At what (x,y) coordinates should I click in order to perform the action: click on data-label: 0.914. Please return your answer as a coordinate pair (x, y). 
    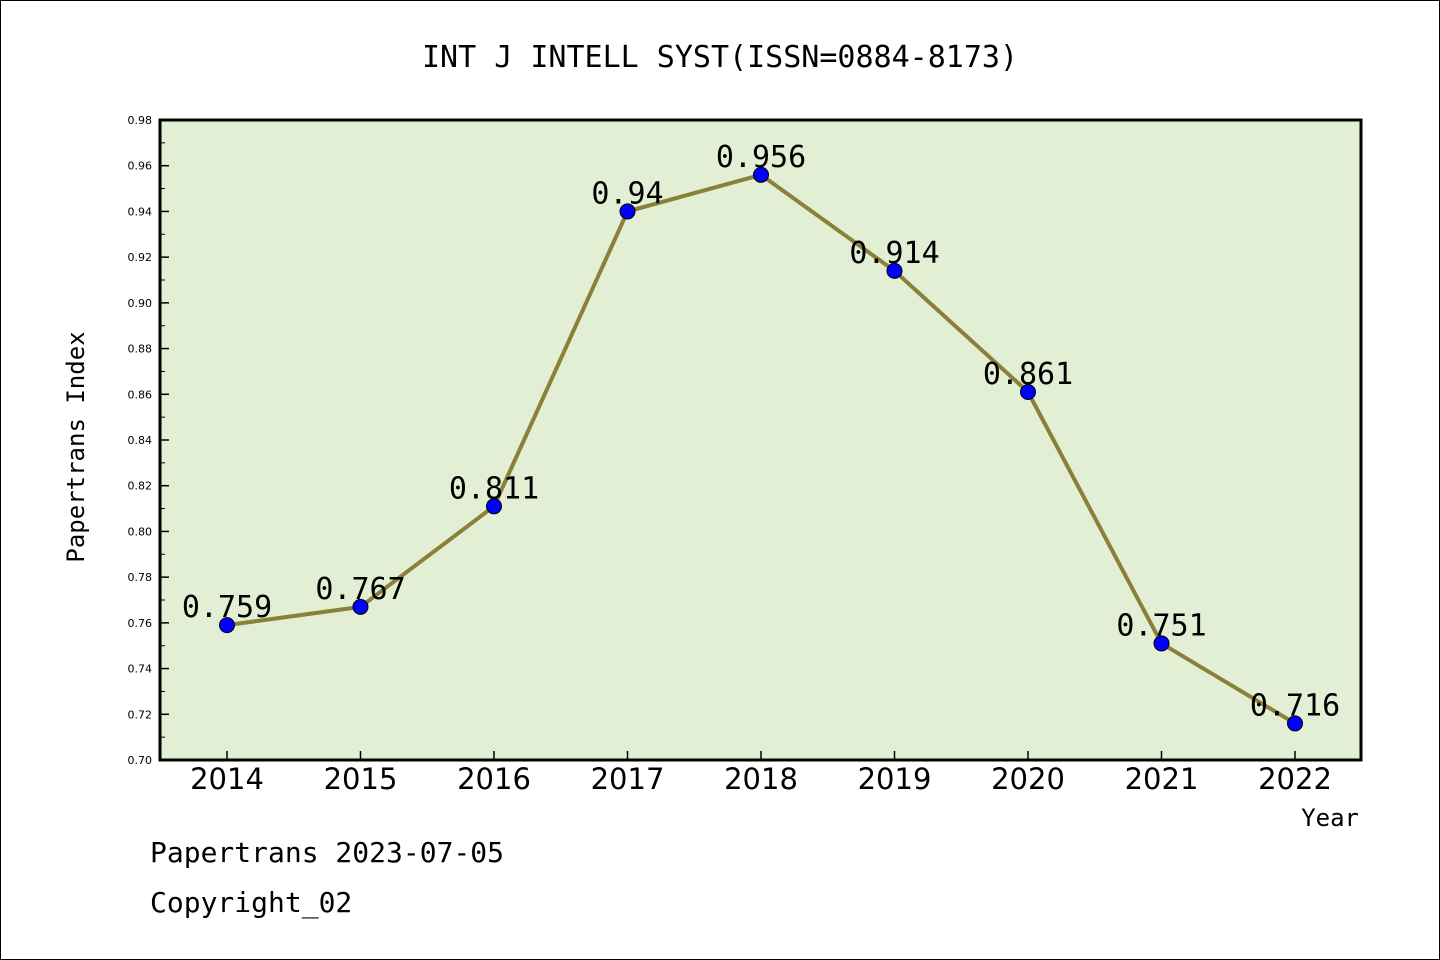
    Looking at the image, I should click on (894, 253).